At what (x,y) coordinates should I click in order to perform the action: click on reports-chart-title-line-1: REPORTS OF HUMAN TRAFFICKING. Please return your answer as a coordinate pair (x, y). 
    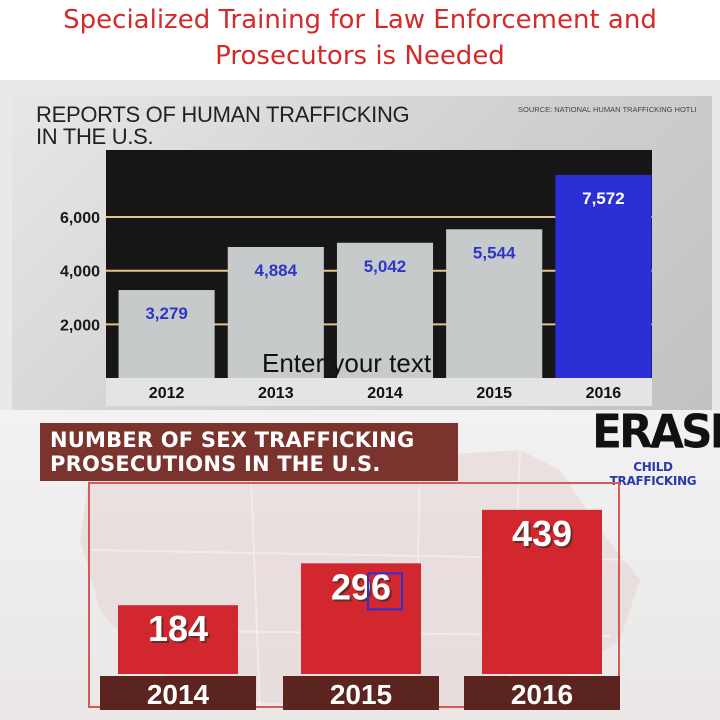
    Looking at the image, I should click on (223, 114).